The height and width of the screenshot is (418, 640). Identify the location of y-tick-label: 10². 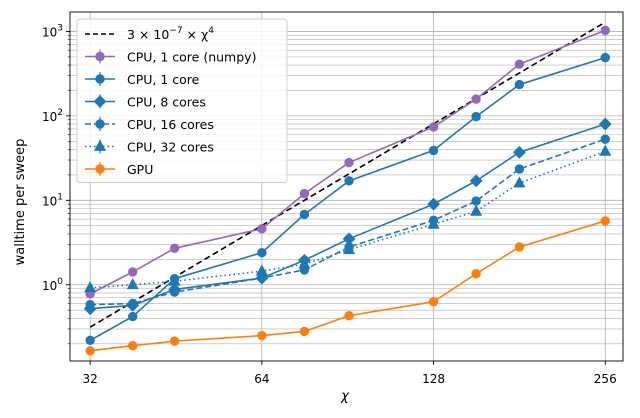
(52, 116).